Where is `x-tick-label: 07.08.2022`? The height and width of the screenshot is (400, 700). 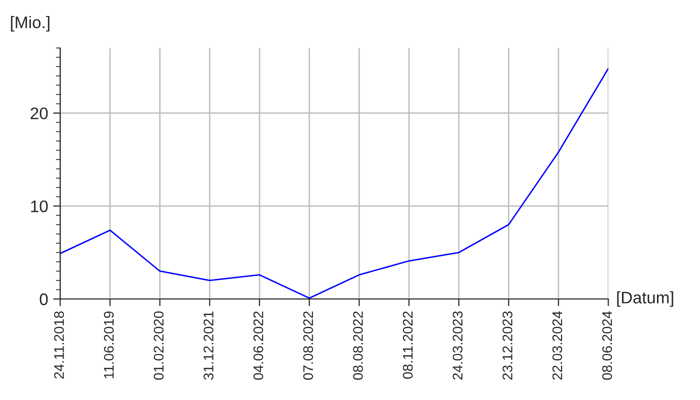 x-tick-label: 07.08.2022 is located at coordinates (308, 345).